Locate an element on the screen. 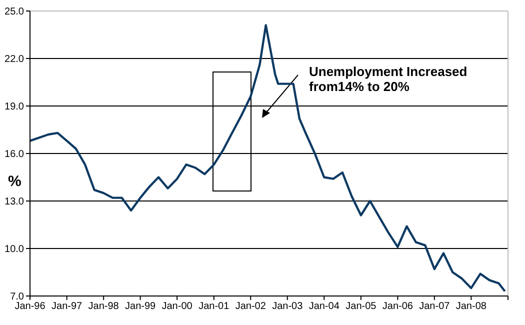  x-tick-label: Jan-07 is located at coordinates (434, 306).